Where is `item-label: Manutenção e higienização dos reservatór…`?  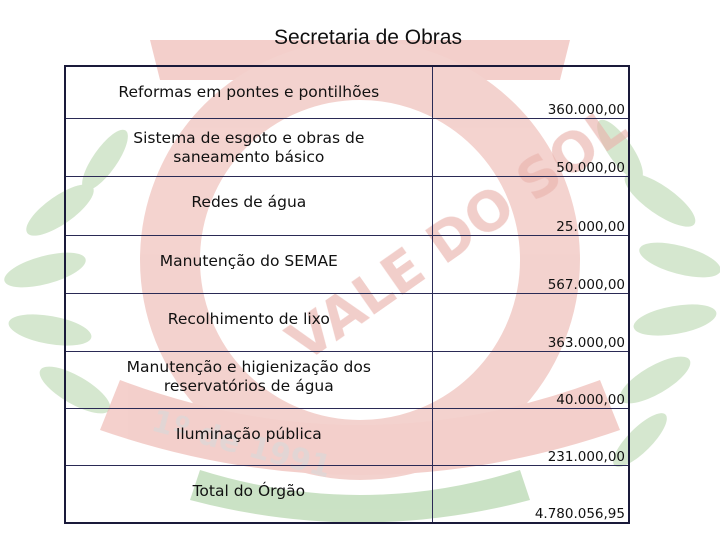 item-label: Manutenção e higienização dos reservatór… is located at coordinates (248, 376).